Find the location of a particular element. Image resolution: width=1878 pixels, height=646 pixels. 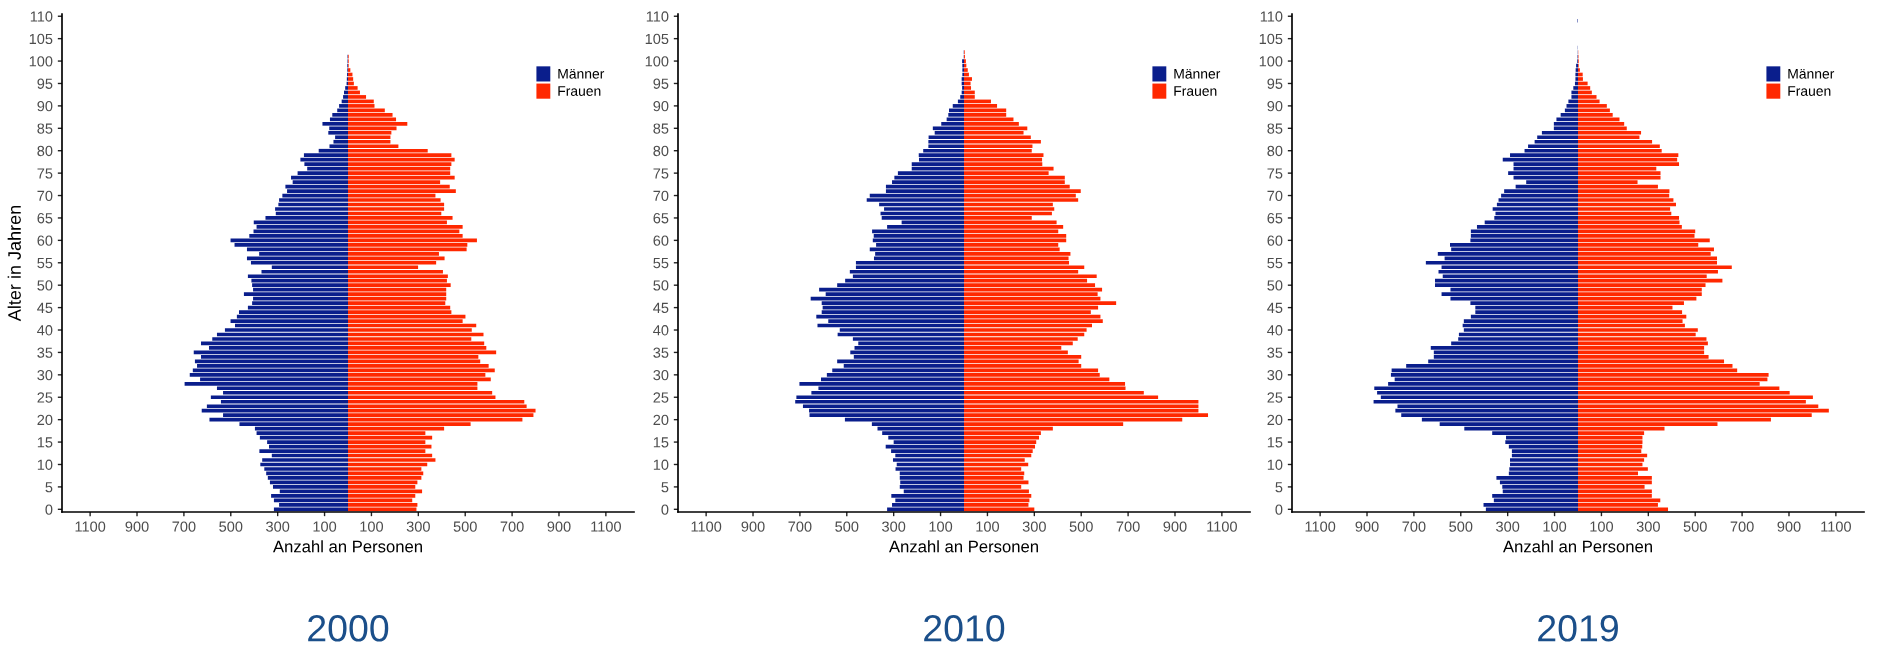

y-tick-label: 60 is located at coordinates (45, 240).